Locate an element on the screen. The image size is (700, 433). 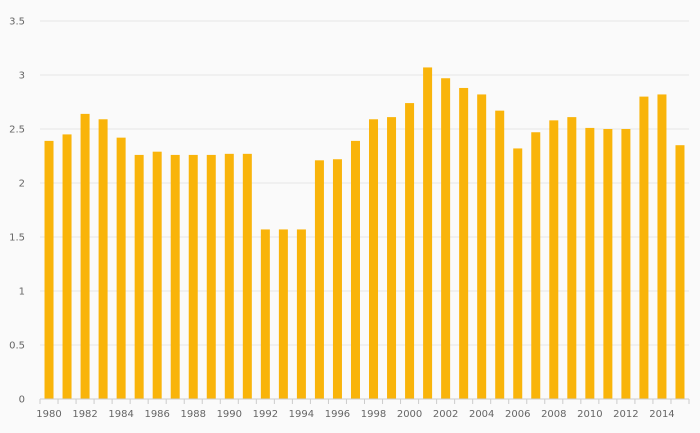
y-tick-label: 3 is located at coordinates (22, 76).